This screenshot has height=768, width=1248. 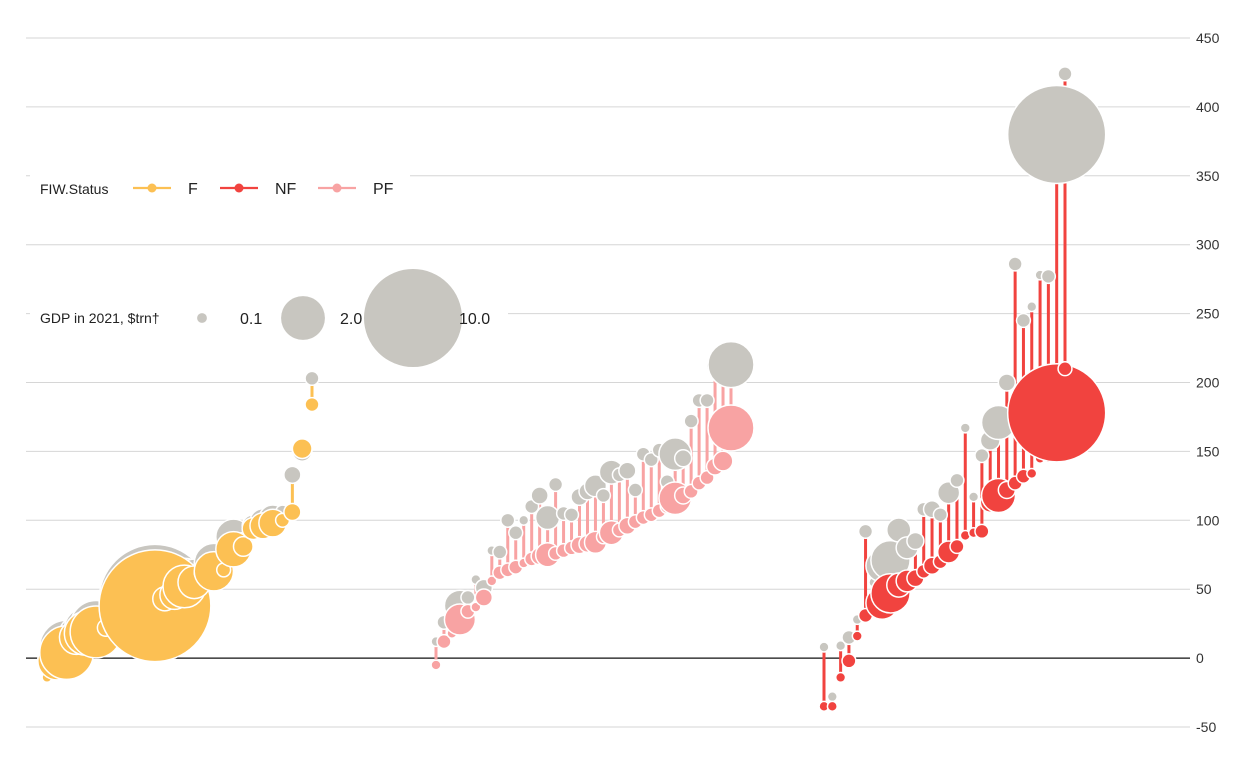 What do you see at coordinates (269, 318) in the screenshot?
I see `size-legend: GDP in 2021, $trn† 0.1 2.0 10.0` at bounding box center [269, 318].